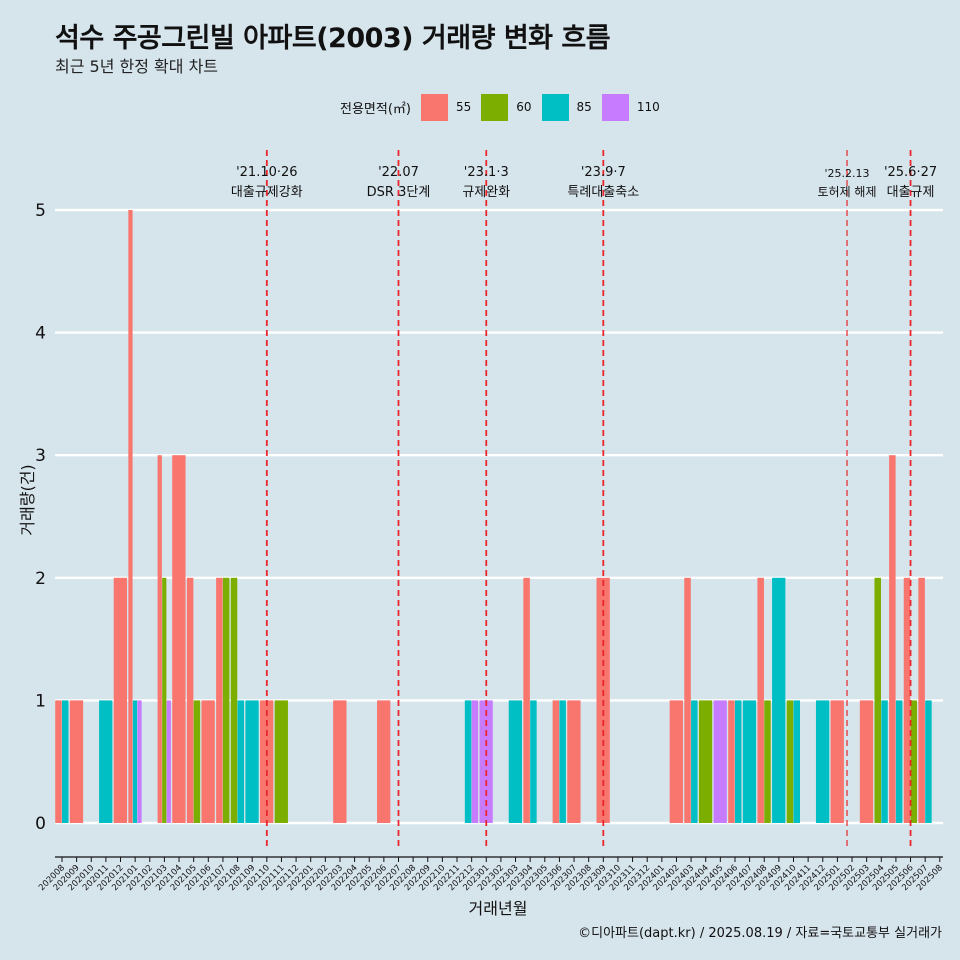 The image size is (960, 960). I want to click on event-text-label-1: DSR 3단계, so click(399, 192).